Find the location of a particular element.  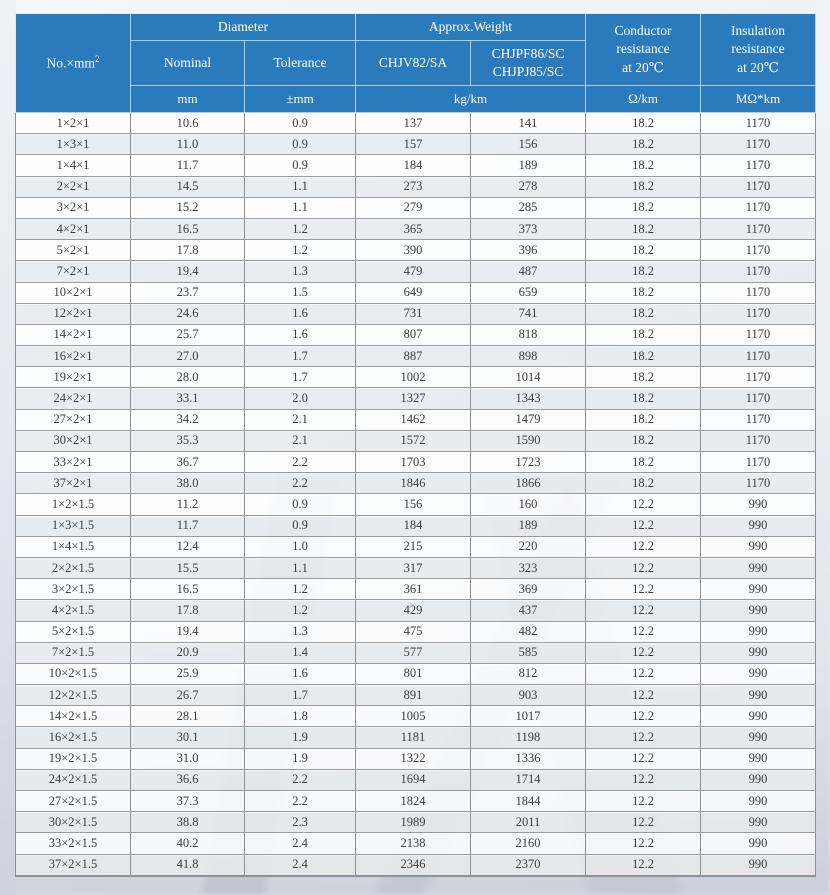

table-row: 33×2×1.5 40.2 2.4 2138 2160 12.2 990 is located at coordinates (416, 843).